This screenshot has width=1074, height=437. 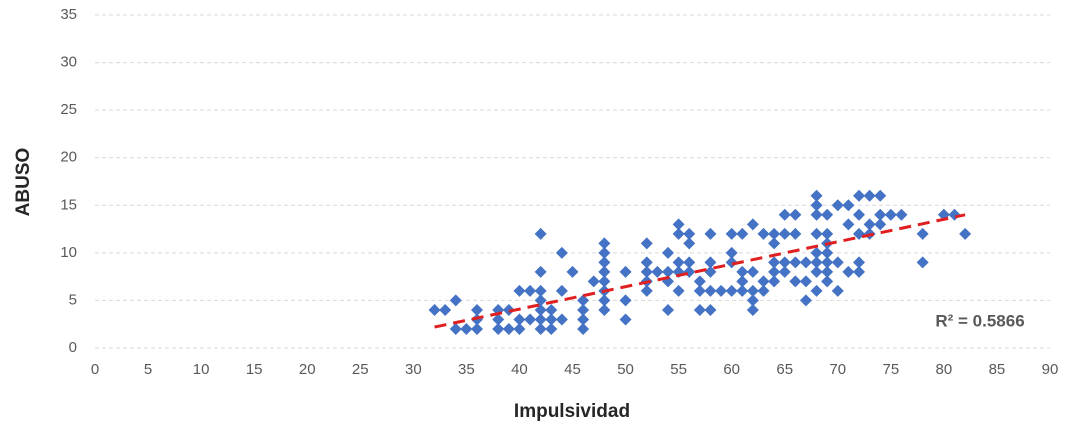 What do you see at coordinates (997, 369) in the screenshot?
I see `x-tick-label: 85` at bounding box center [997, 369].